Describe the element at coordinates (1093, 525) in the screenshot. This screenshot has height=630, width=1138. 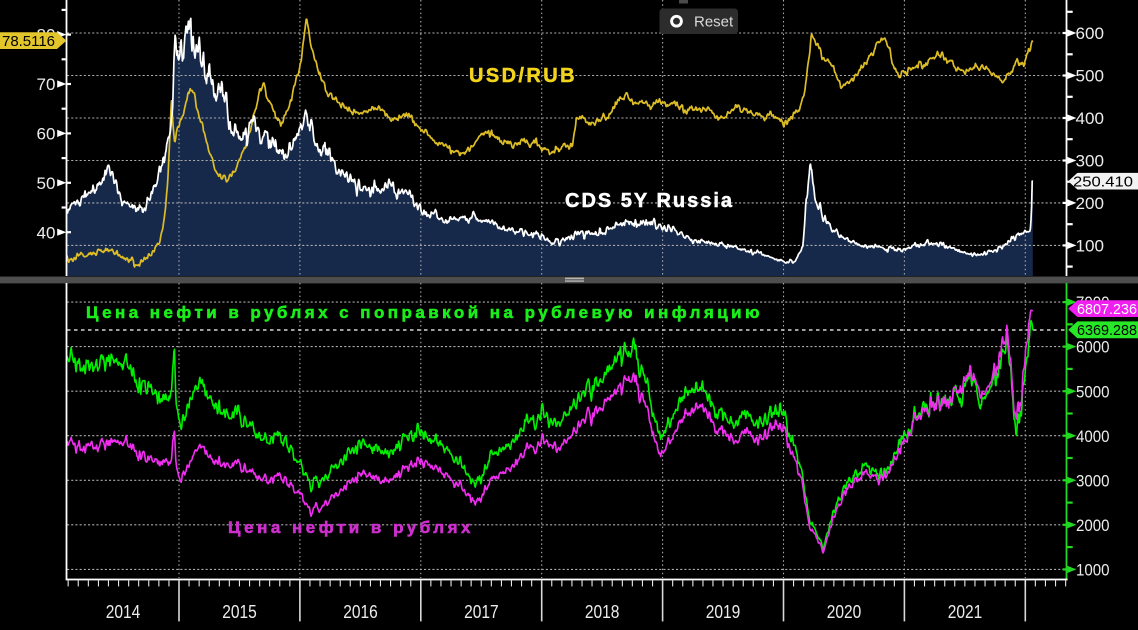
I see `svg-text: 2000` at that location.